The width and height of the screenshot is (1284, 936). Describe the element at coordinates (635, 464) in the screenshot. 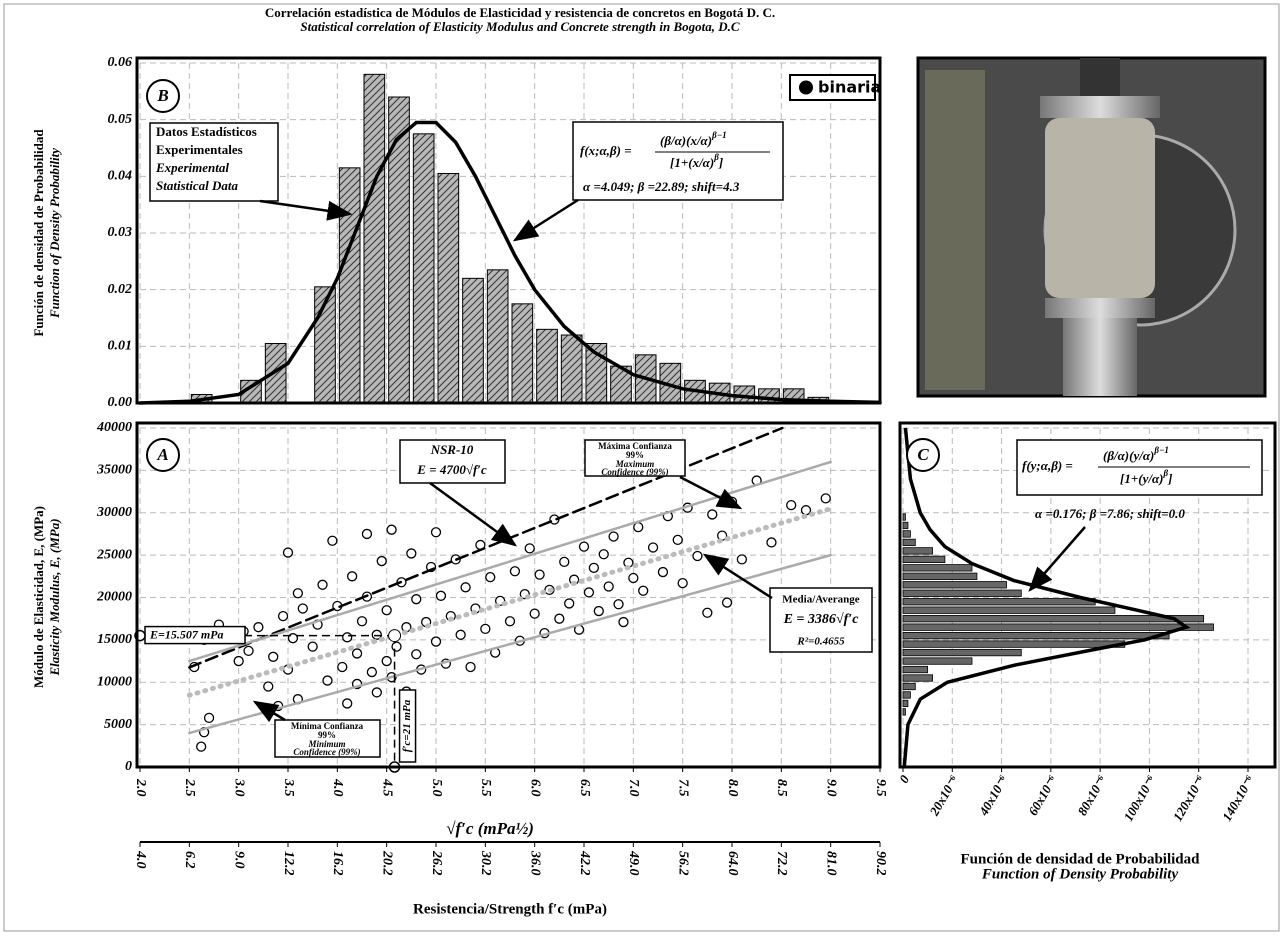

I see `annotation: Maximum` at that location.